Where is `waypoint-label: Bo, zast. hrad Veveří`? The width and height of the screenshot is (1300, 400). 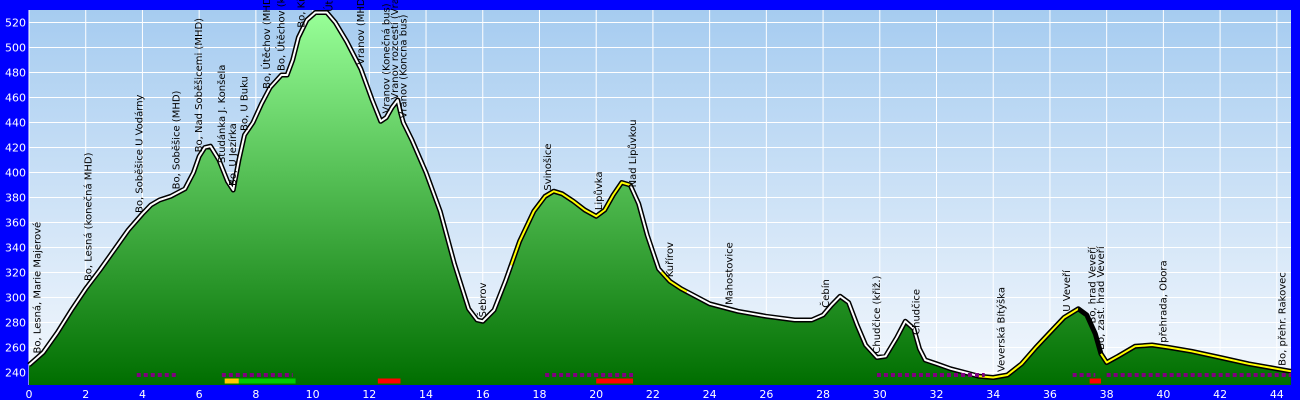 waypoint-label: Bo, zast. hrad Veveří is located at coordinates (1101, 297).